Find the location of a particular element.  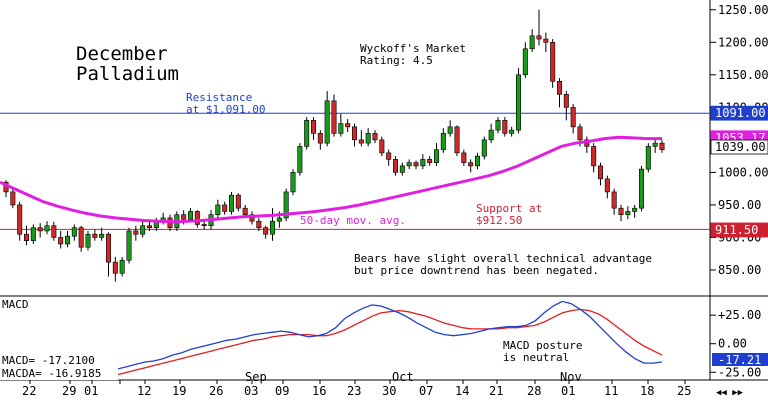

macd-value-text: -17.21 is located at coordinates (739, 360).